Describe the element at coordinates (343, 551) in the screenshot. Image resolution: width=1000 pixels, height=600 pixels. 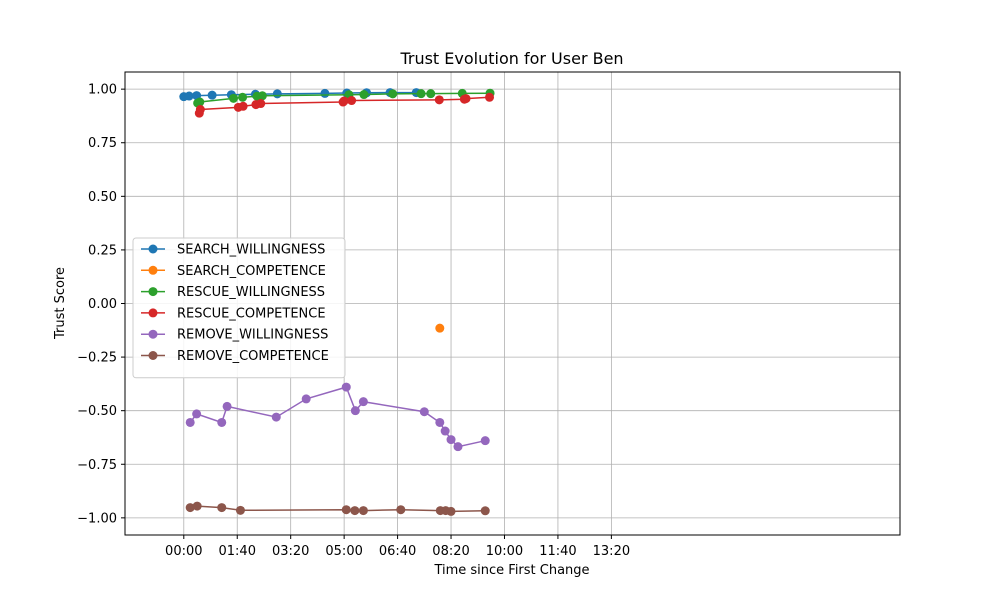
I see `x-tick-label: 05:00` at that location.